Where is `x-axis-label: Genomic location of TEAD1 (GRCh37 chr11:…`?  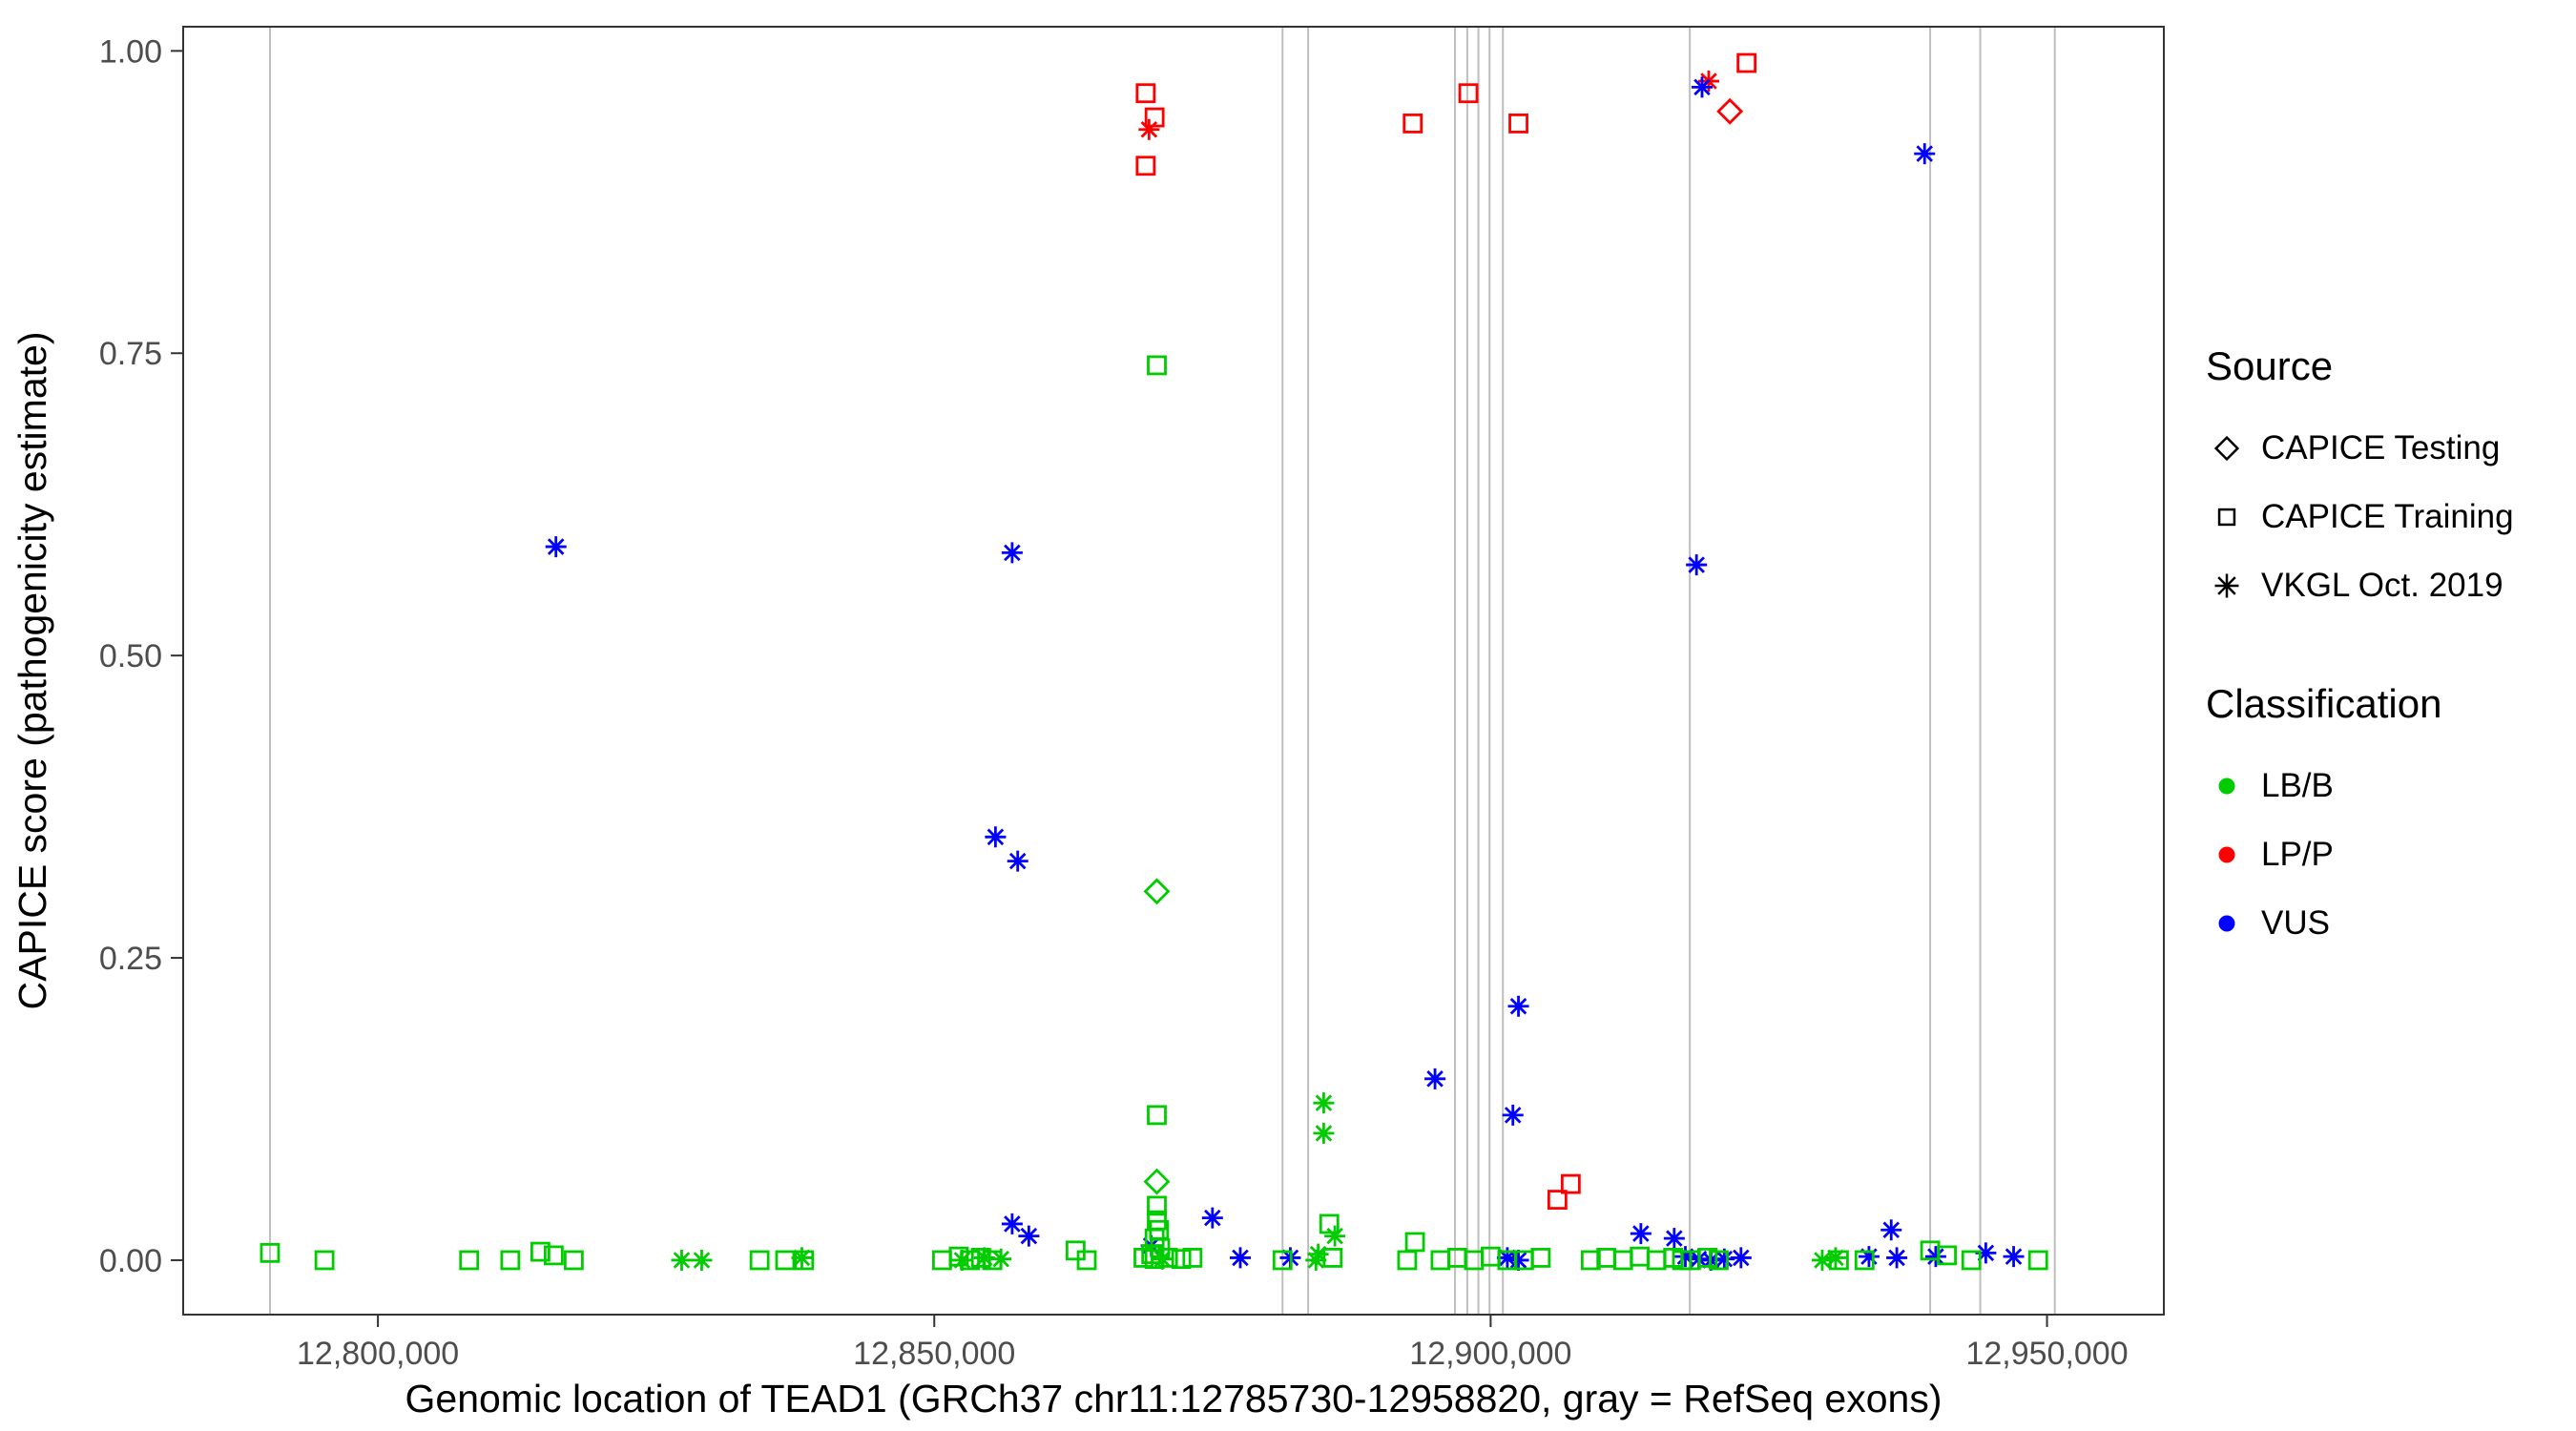 x-axis-label: Genomic location of TEAD1 (GRCh37 chr11:… is located at coordinates (1173, 1399).